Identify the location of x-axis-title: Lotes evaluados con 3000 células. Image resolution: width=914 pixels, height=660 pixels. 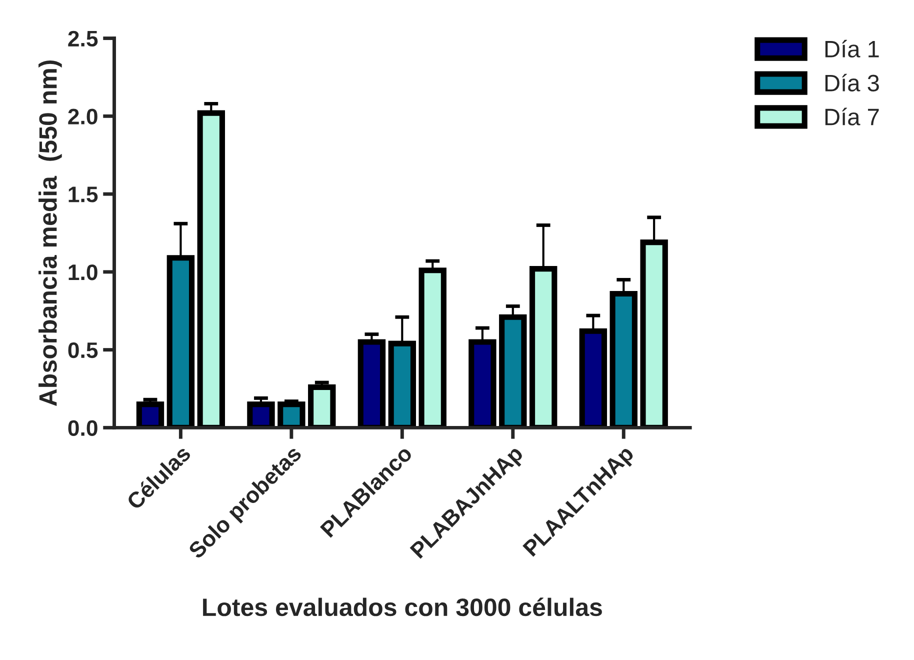
(402, 607).